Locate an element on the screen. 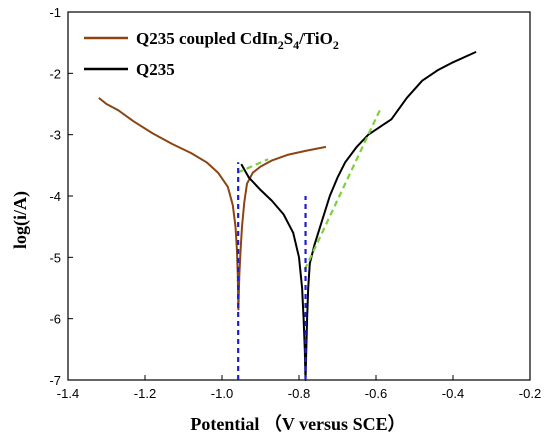 The width and height of the screenshot is (550, 440). legend-label-q235: Q235 is located at coordinates (155, 69).